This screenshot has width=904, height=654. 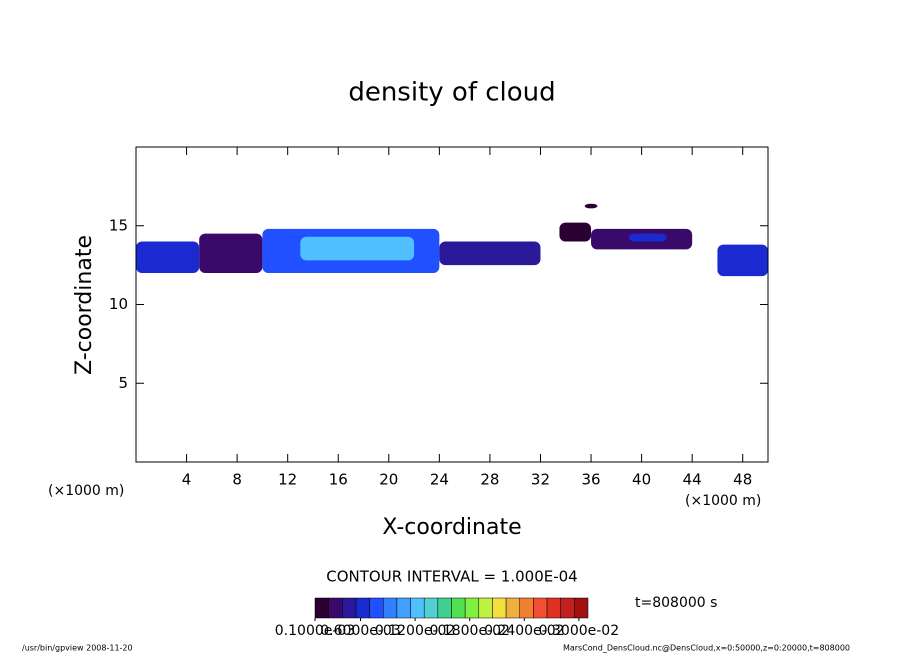 What do you see at coordinates (451, 93) in the screenshot?
I see `chart-title: density of cloud` at bounding box center [451, 93].